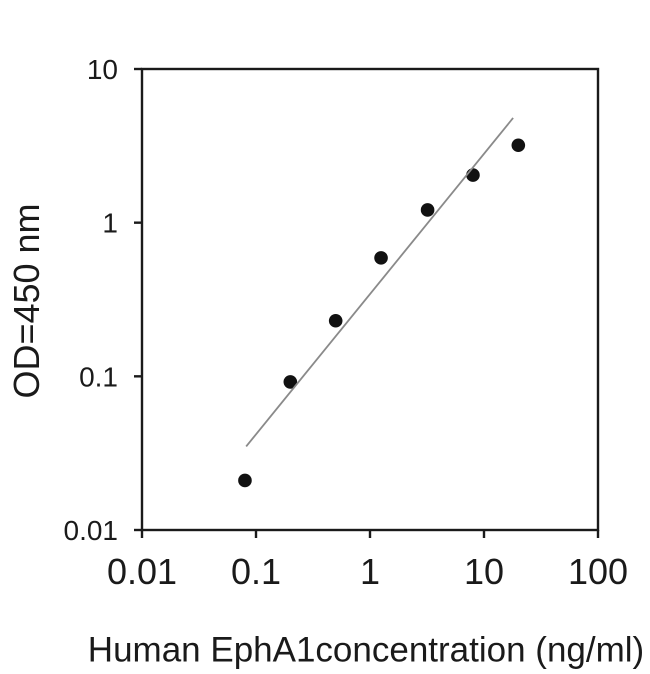  I want to click on x-tick-label: 100, so click(598, 571).